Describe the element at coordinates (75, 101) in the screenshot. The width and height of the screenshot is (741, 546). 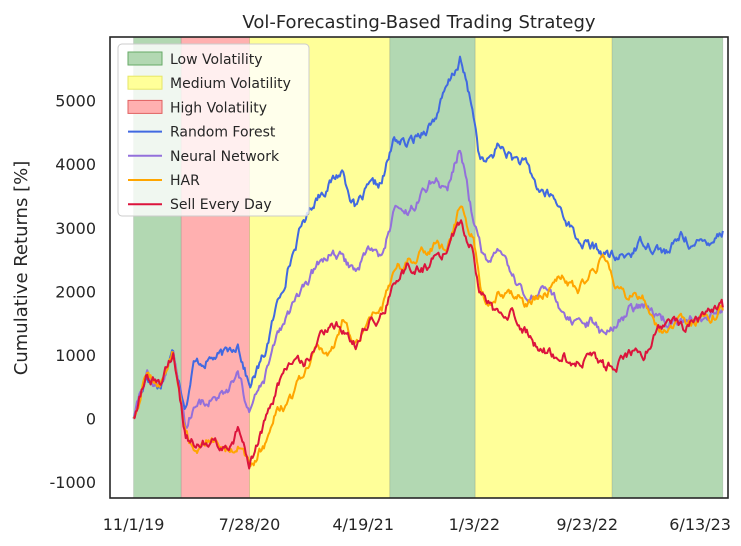
I see `y-tick-label: 5000` at that location.